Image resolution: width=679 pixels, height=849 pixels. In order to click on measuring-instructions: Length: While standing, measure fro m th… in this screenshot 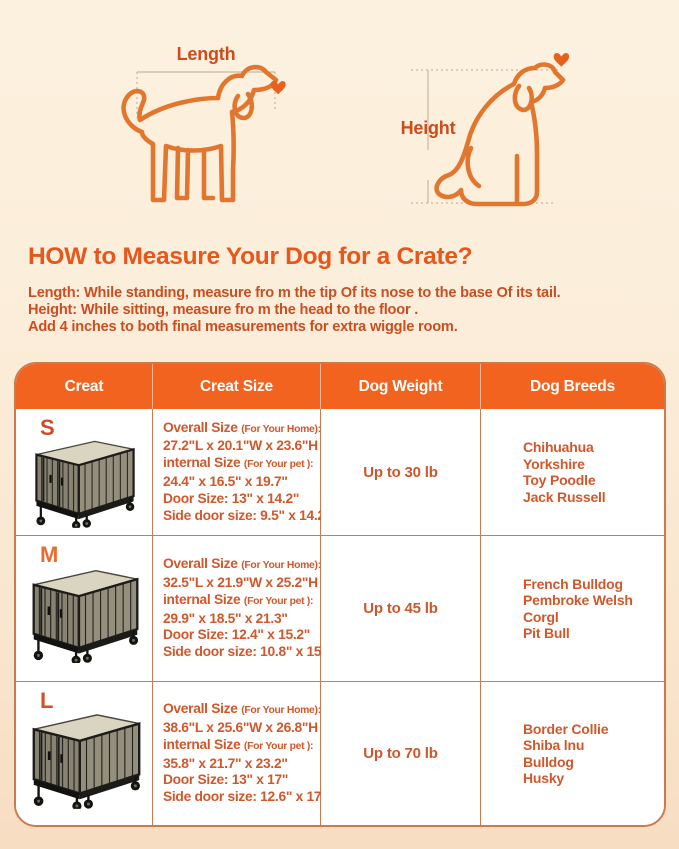, I will do `click(346, 310)`.